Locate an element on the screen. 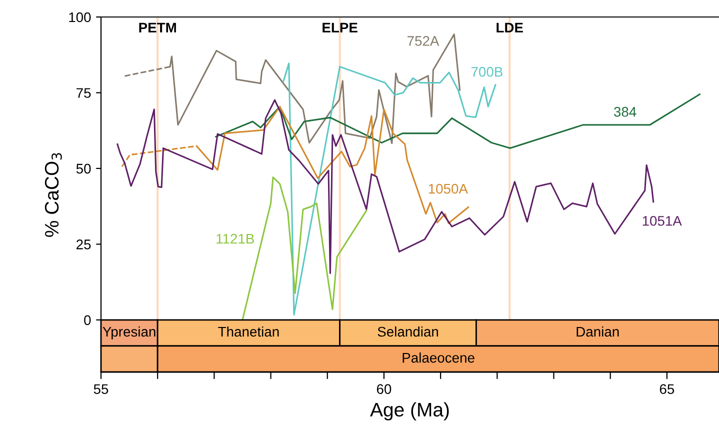 Image resolution: width=719 pixels, height=437 pixels. x-tick-label: 60 is located at coordinates (384, 389).